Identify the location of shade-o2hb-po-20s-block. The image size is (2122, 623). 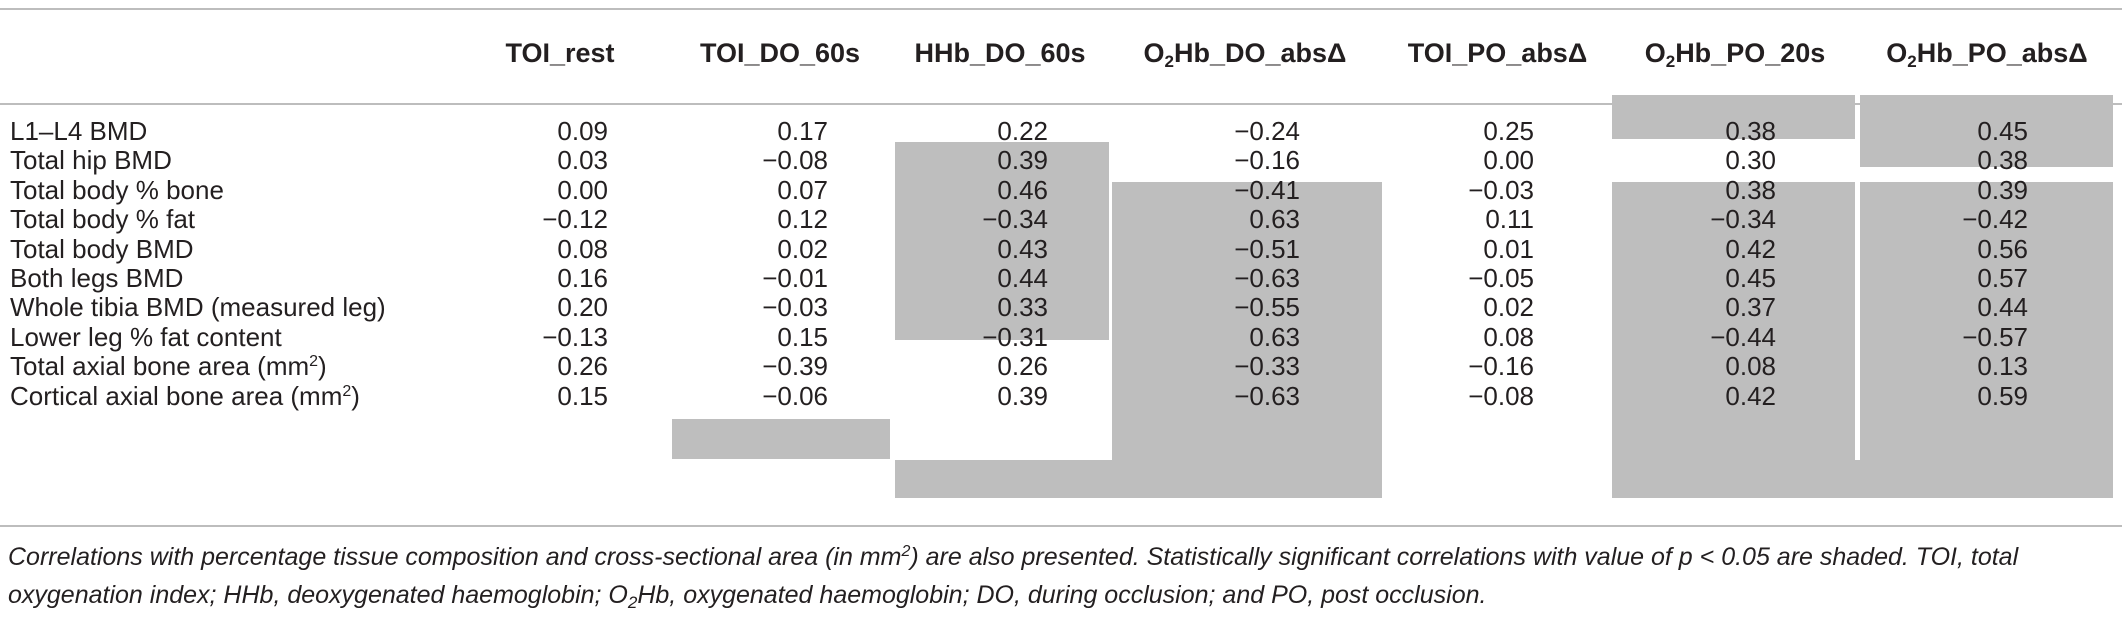
(1733, 327).